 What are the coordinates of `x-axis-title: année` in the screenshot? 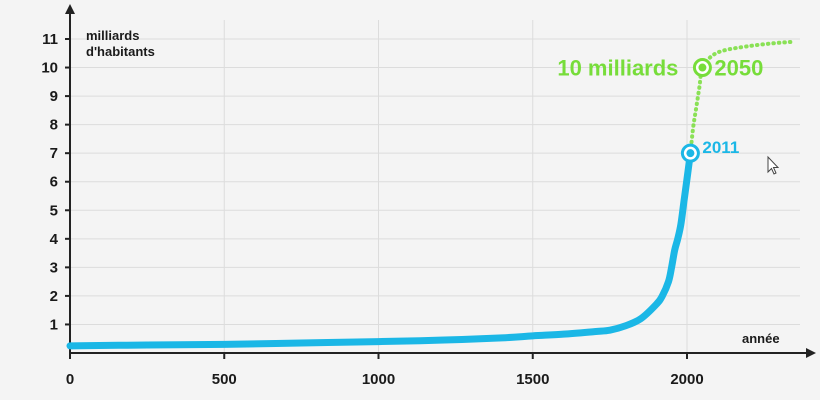 It's located at (761, 338).